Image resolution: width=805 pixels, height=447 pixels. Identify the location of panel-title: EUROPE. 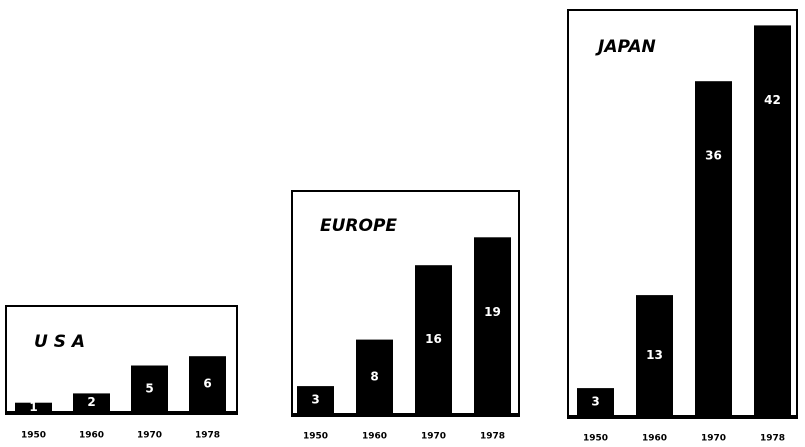
(358, 226).